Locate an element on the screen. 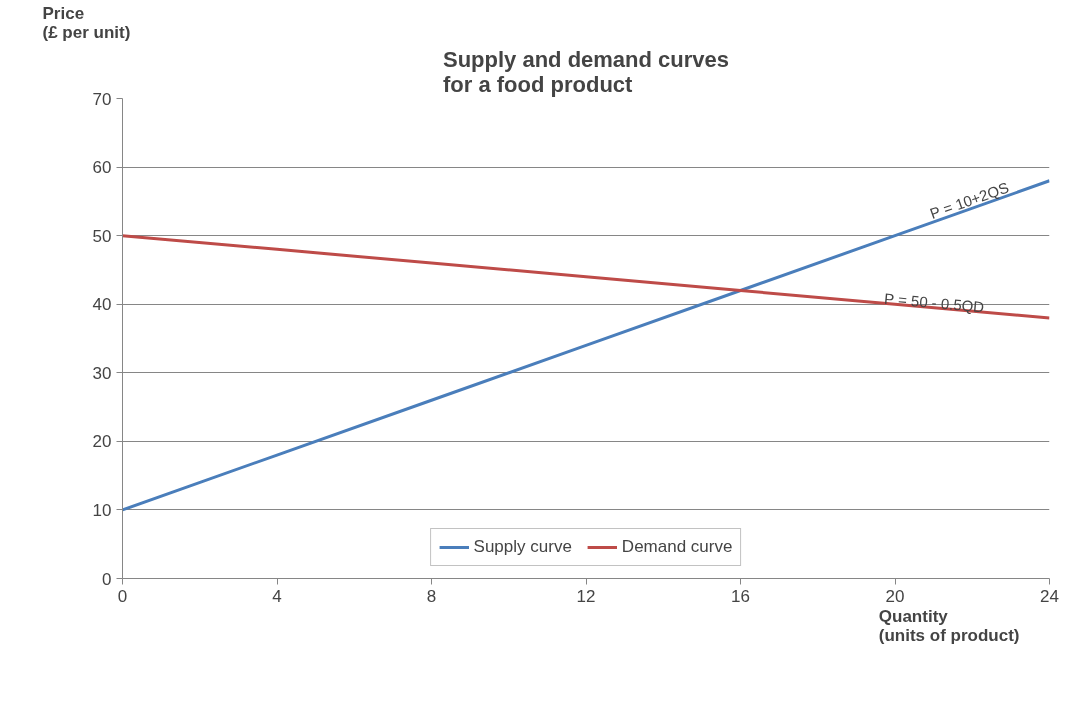  chart-title: Supply and demand curves for a food product is located at coordinates (586, 71).